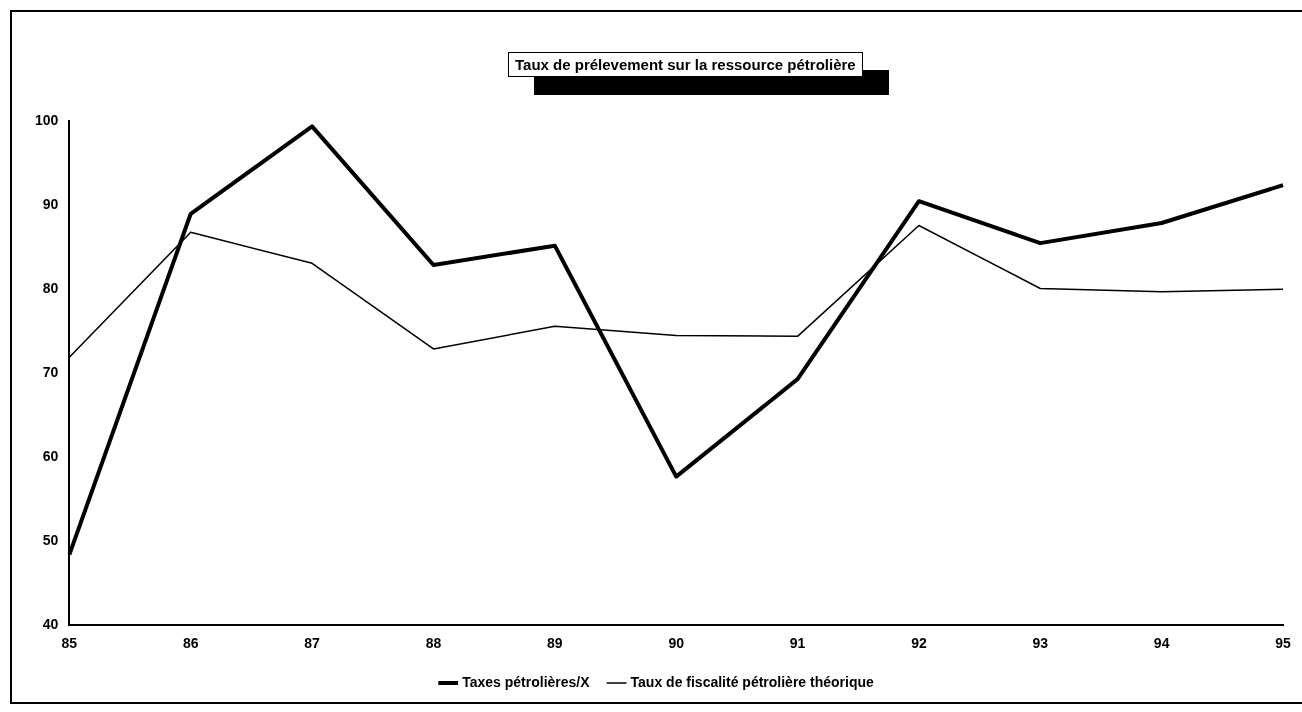 The width and height of the screenshot is (1302, 712). Describe the element at coordinates (50, 624) in the screenshot. I see `y-tick-label: 40` at that location.